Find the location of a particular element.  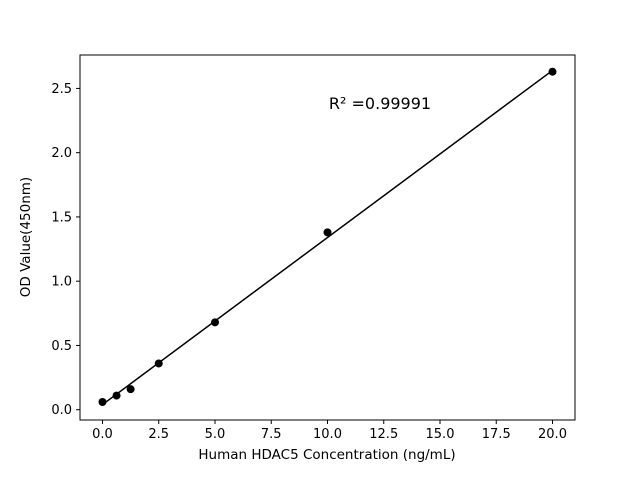

x-axis-label: Human HDAC5 Concentration (ng/mL) is located at coordinates (326, 455).